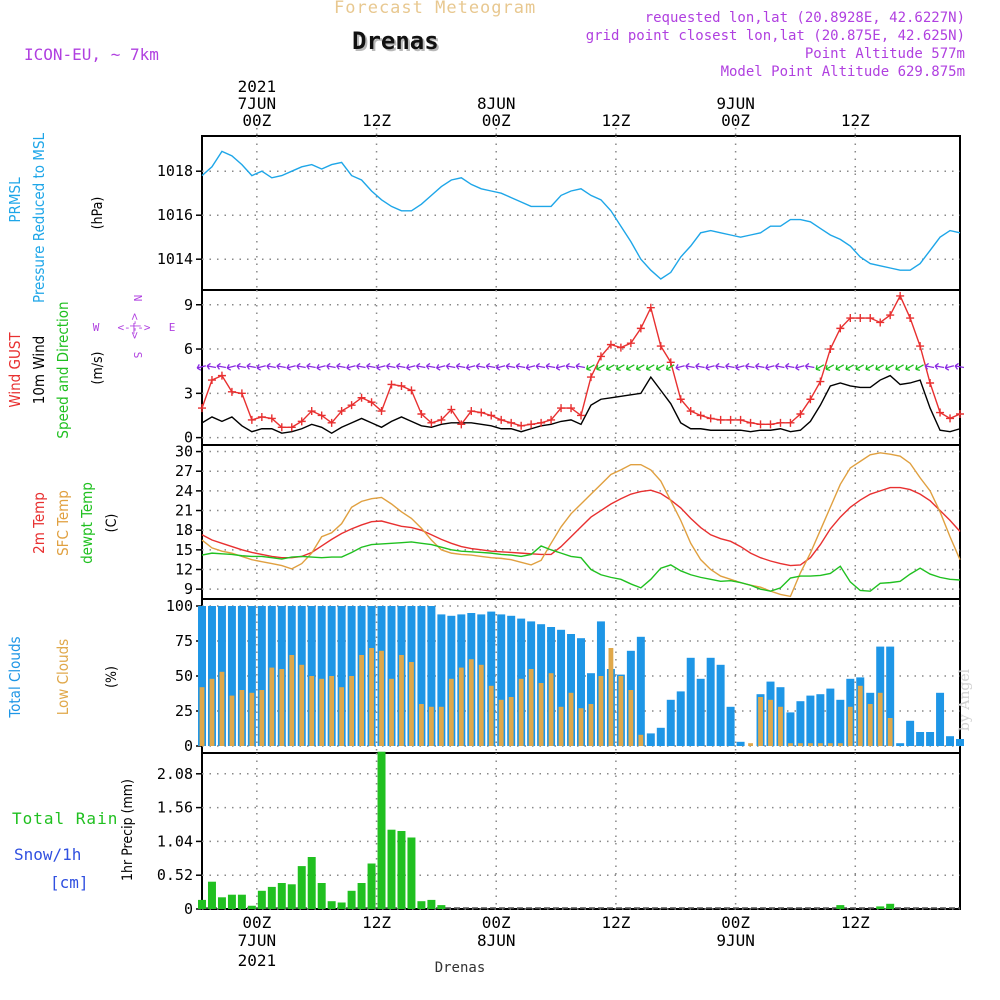 This screenshot has width=1000, height=1000. What do you see at coordinates (63, 369) in the screenshot?
I see `wind-dir-label: Speed and Direction` at bounding box center [63, 369].